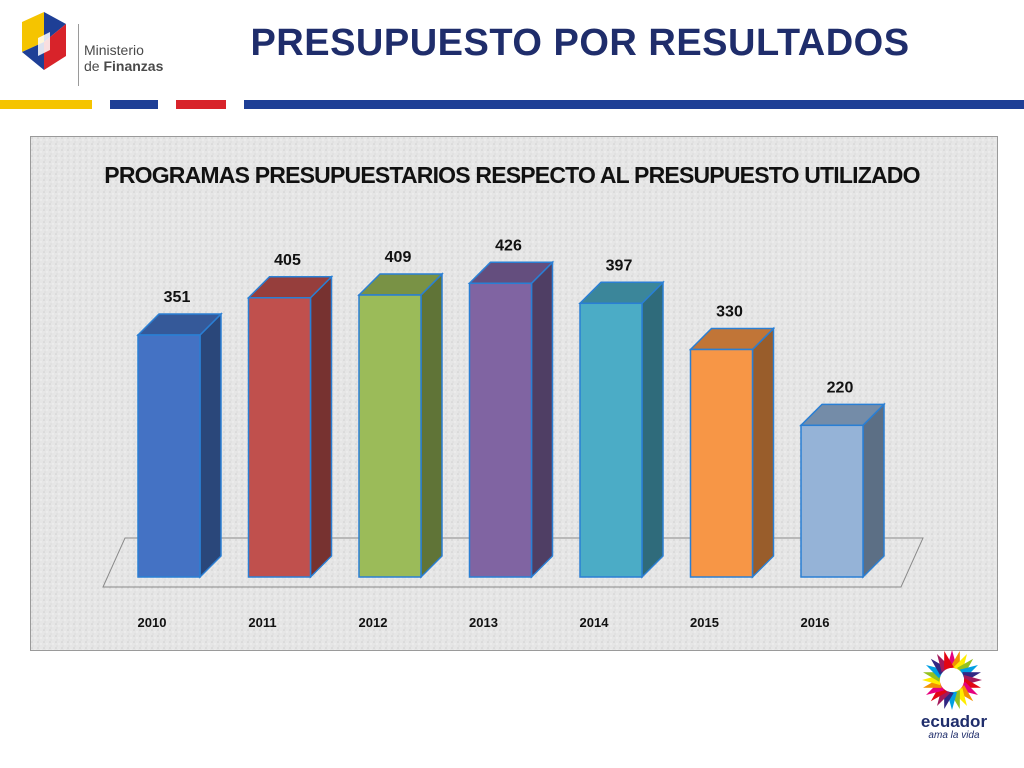 This screenshot has height=768, width=1024. I want to click on bar-front-2014, so click(611, 440).